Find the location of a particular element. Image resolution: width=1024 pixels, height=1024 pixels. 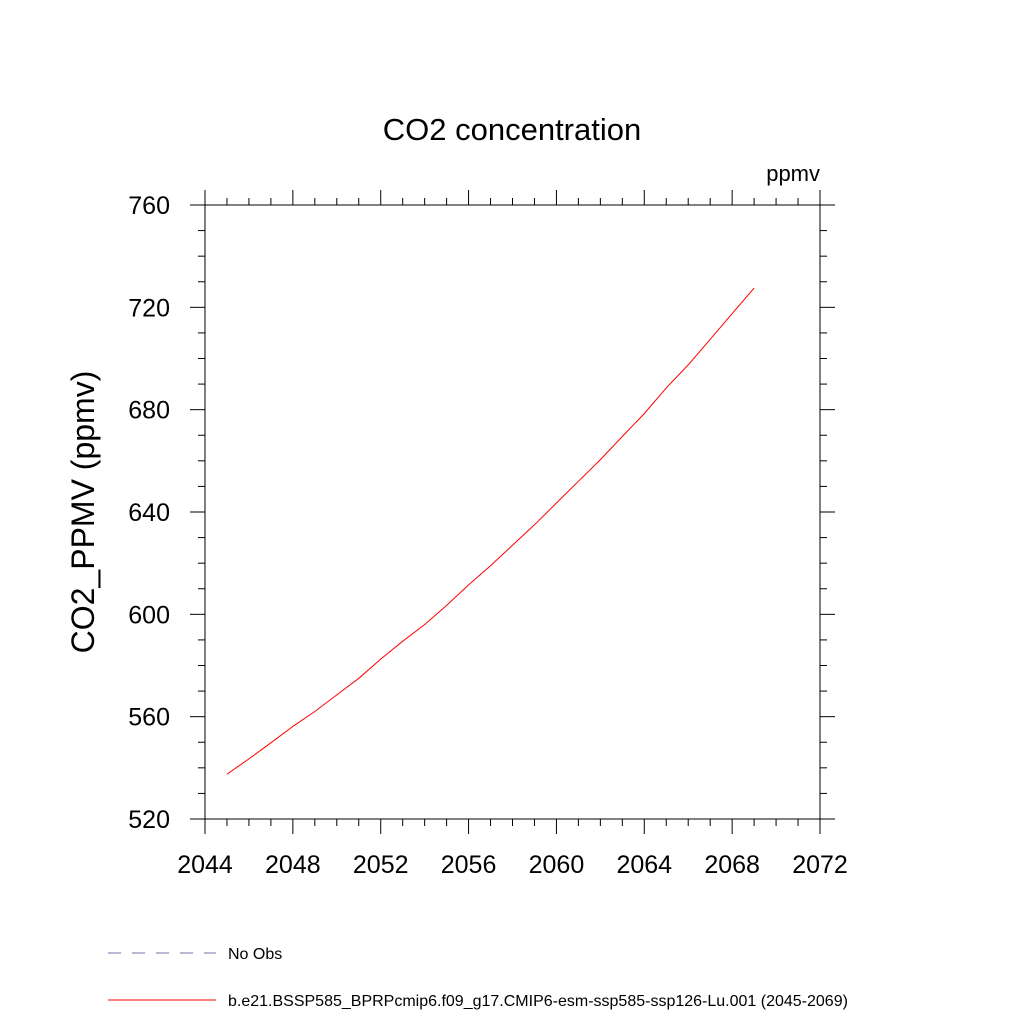

chart-title: CO2 concentration is located at coordinates (512, 129).